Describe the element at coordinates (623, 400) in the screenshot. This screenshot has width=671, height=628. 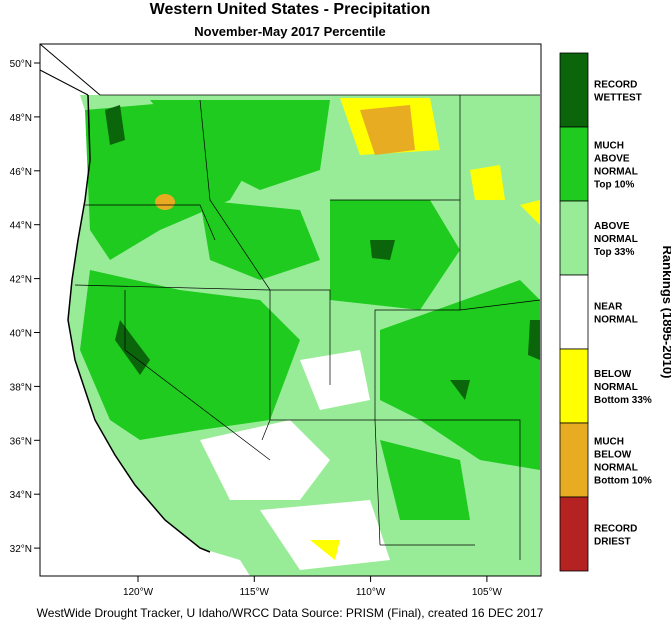
I see `legend-label: Bottom 33%` at that location.